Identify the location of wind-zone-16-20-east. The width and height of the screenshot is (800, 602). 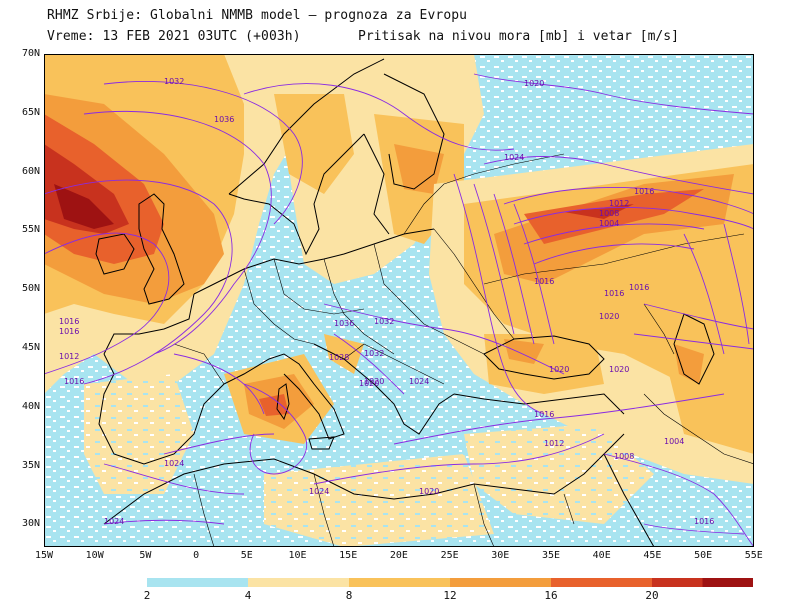
(614, 216).